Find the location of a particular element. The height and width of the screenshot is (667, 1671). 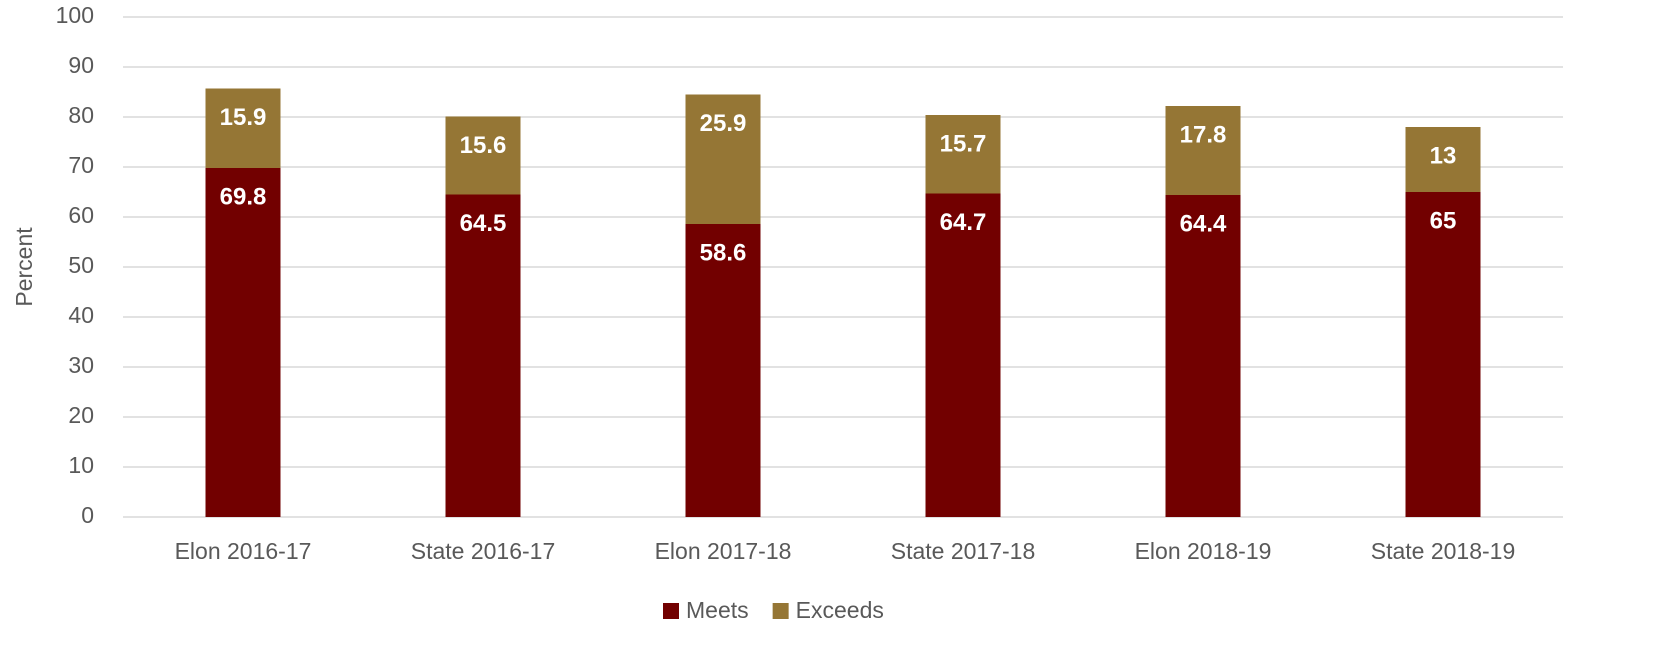

data-label: 64.5 is located at coordinates (483, 223).